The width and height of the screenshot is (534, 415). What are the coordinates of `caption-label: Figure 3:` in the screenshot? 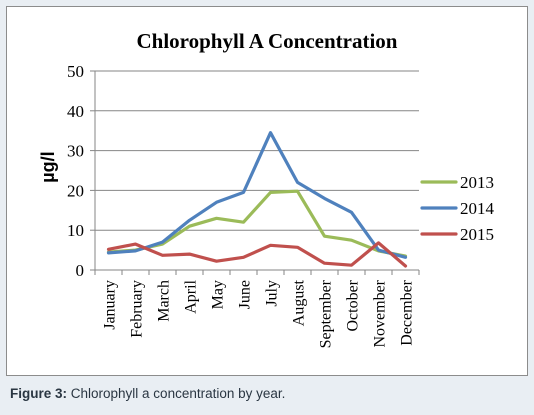 It's located at (39, 393).